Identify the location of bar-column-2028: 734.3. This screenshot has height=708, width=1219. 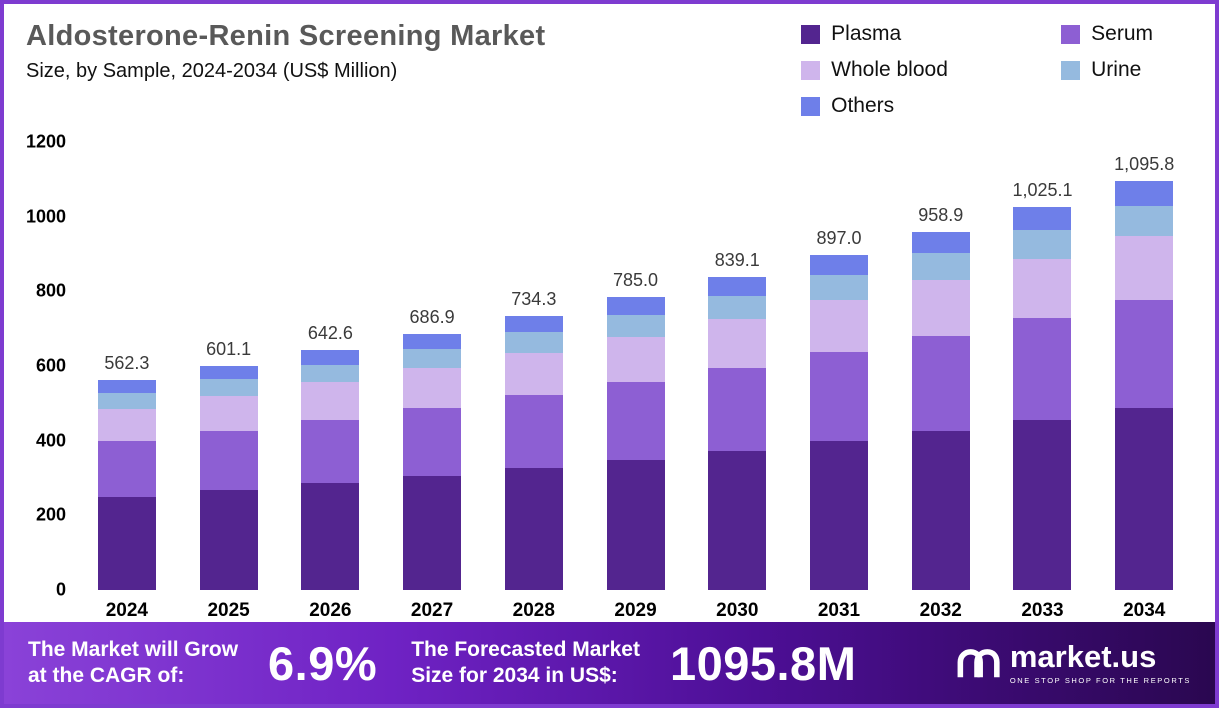
(534, 366).